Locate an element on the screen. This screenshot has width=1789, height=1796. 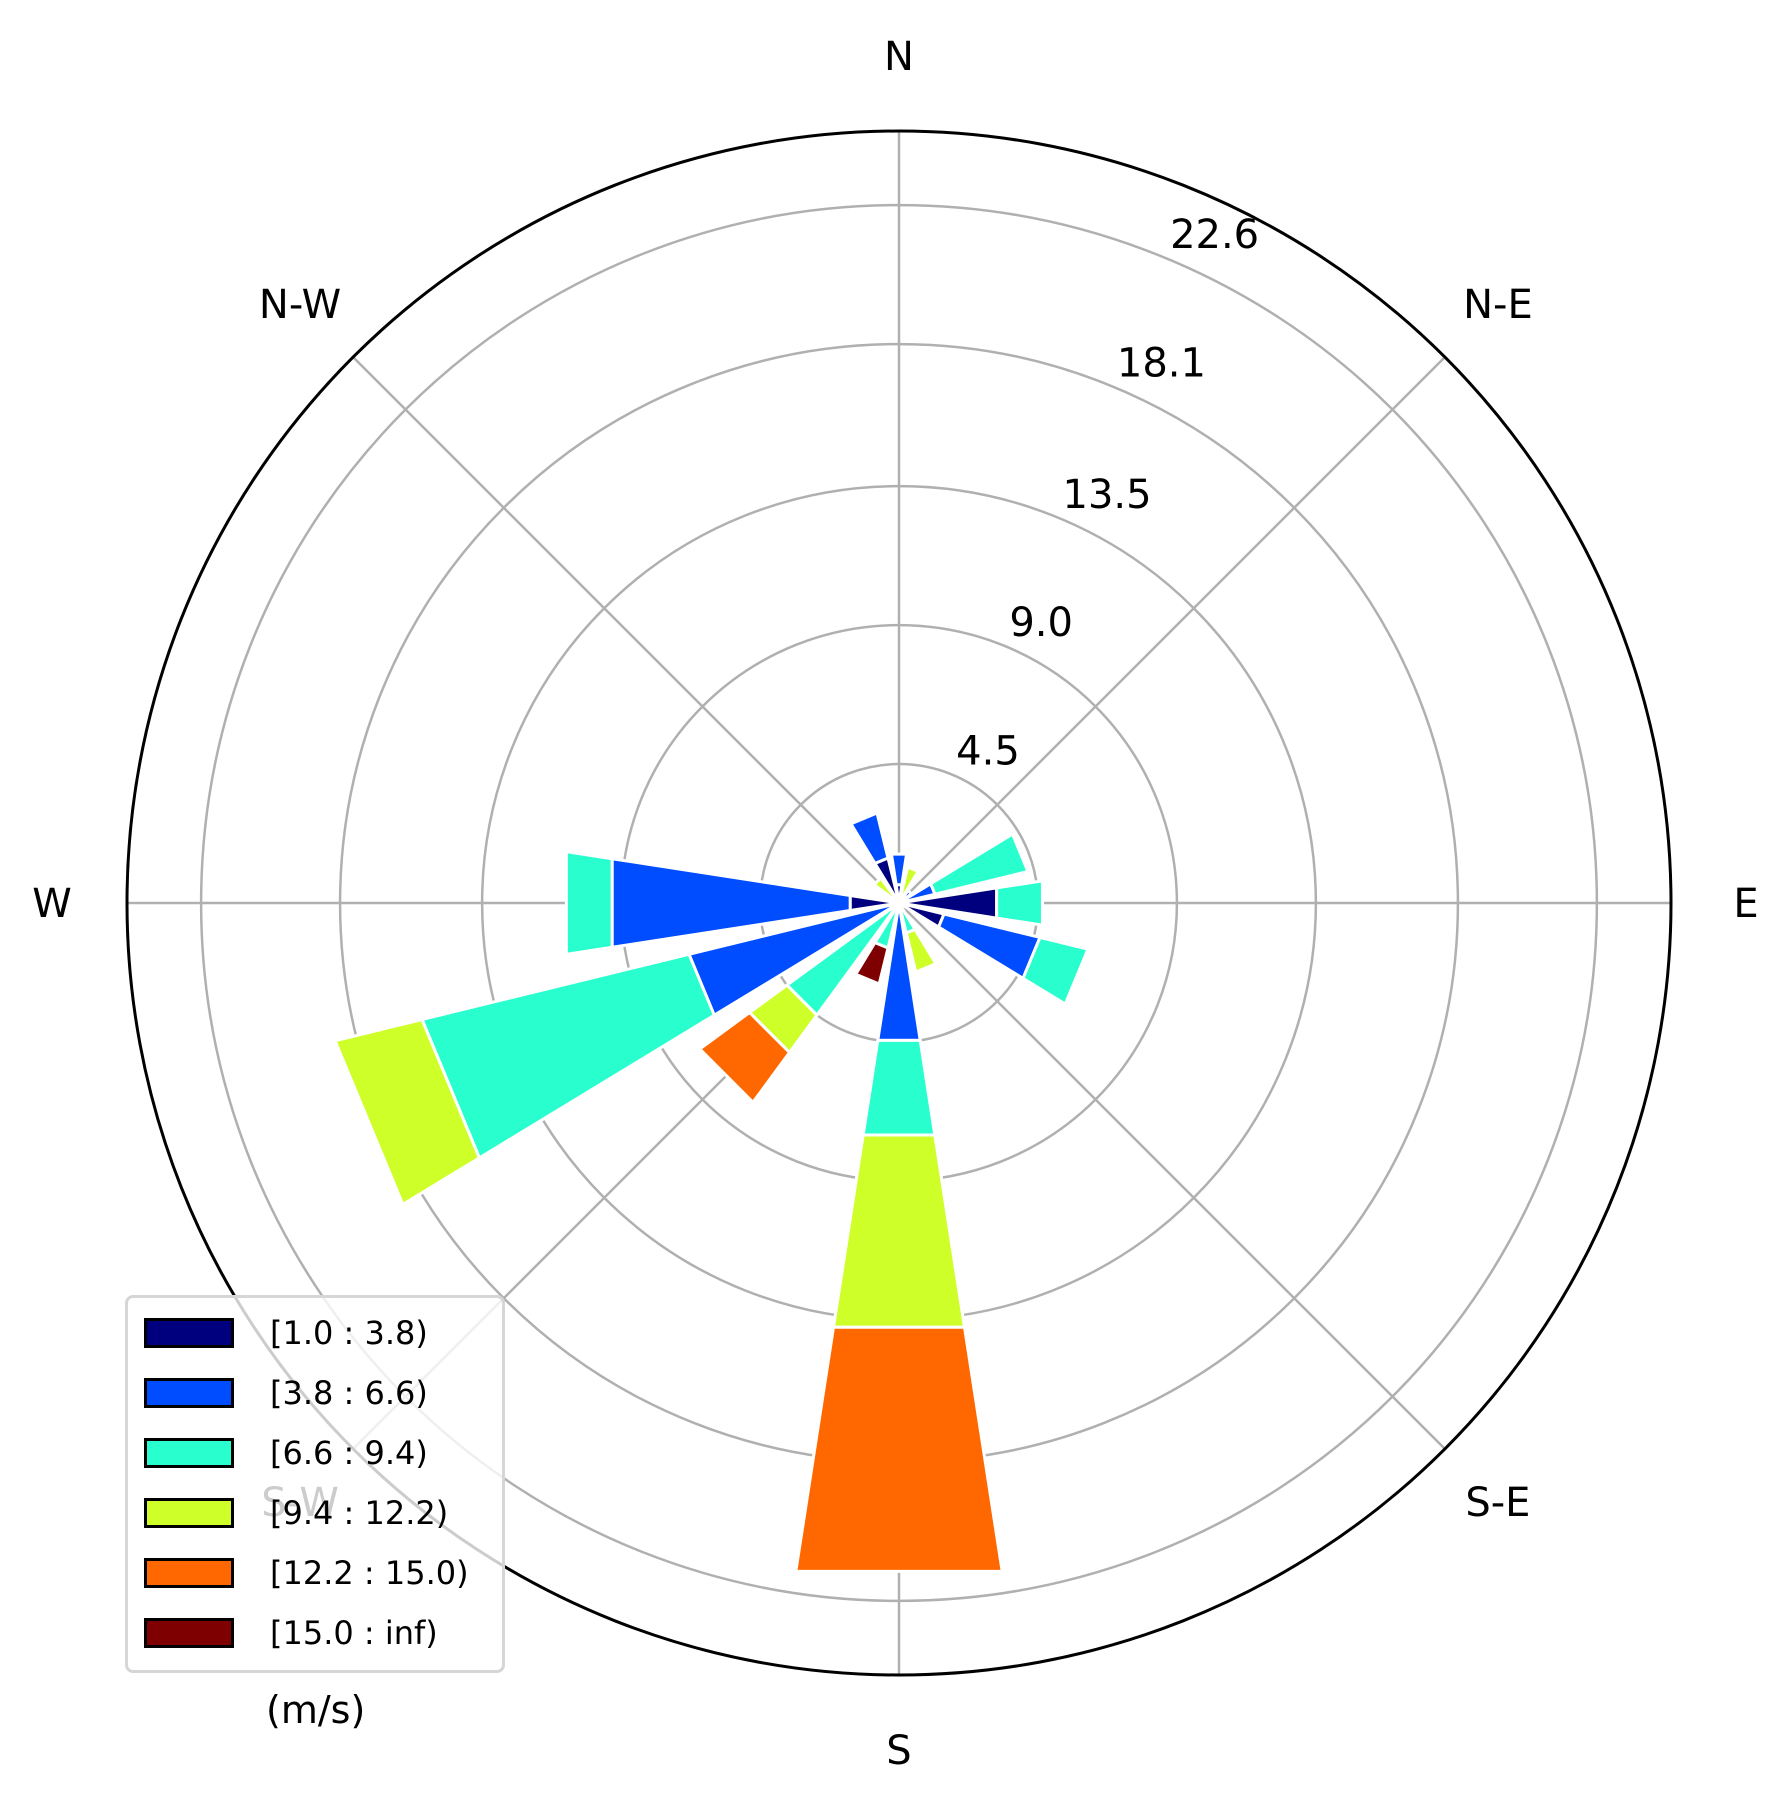
radial-tick-label: 22.6 is located at coordinates (1214, 235).